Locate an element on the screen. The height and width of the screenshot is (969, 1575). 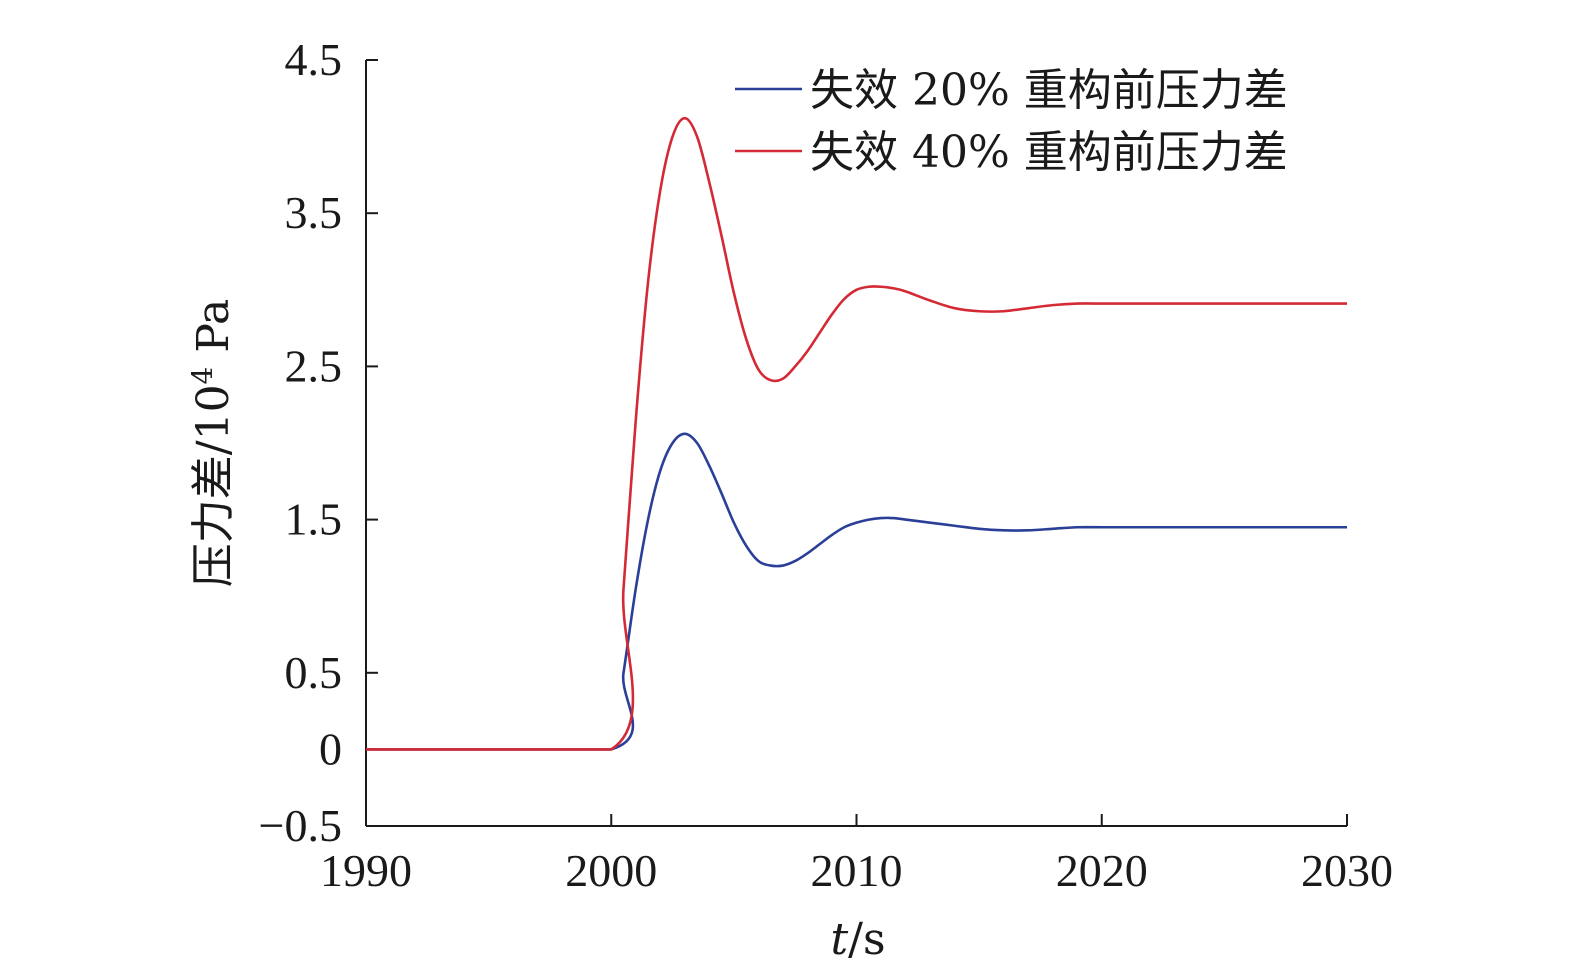
y-tick-label: 0.5 is located at coordinates (314, 672).